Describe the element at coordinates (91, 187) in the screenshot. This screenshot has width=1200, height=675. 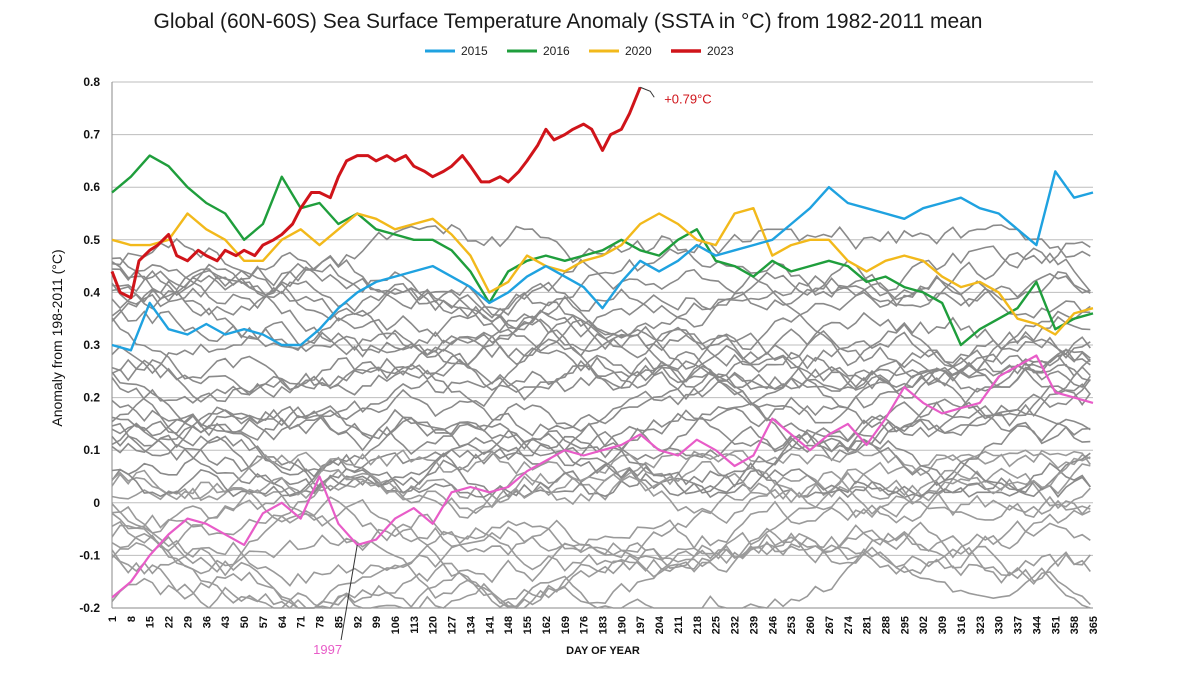
I see `y-tick-label: 0.6` at that location.